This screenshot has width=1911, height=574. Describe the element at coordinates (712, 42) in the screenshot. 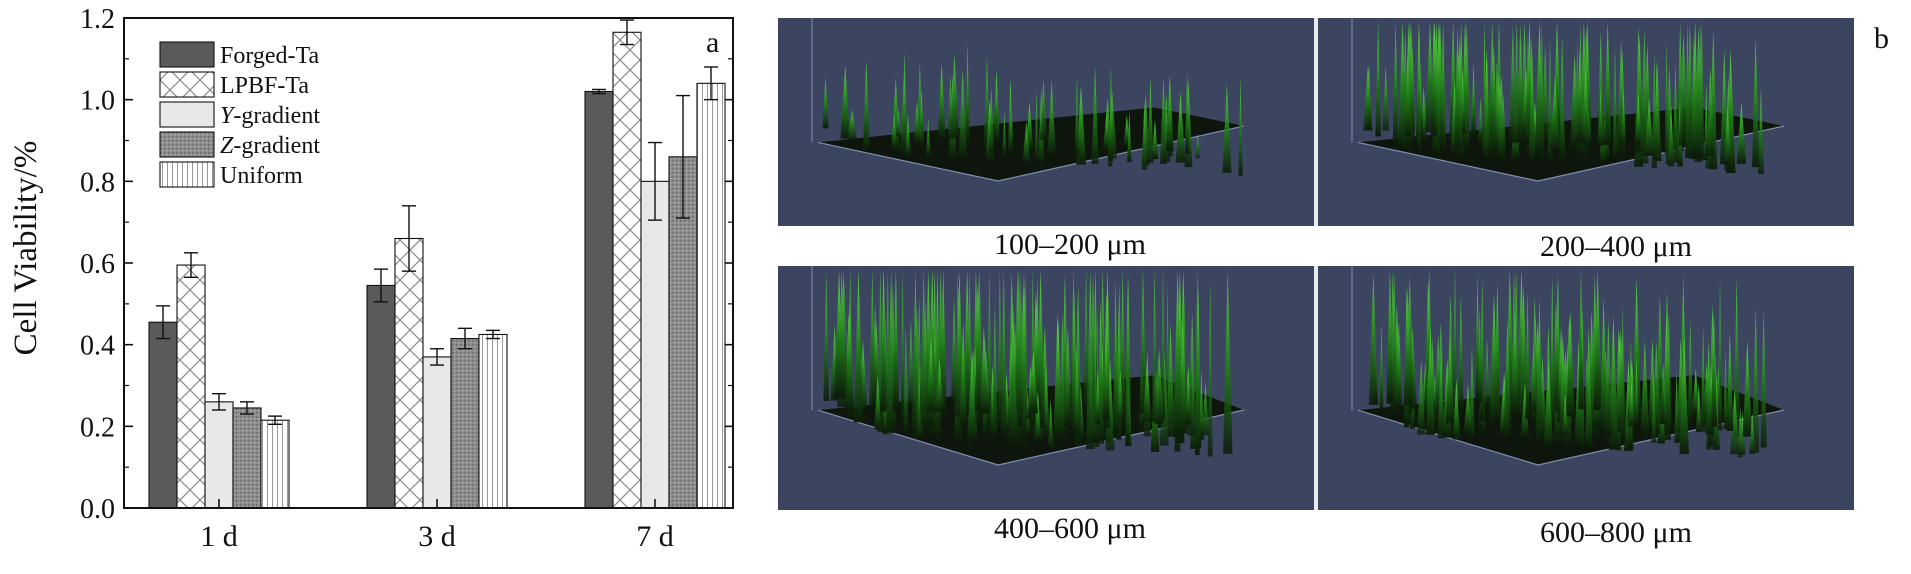

I see `panel-label-a: a` at that location.